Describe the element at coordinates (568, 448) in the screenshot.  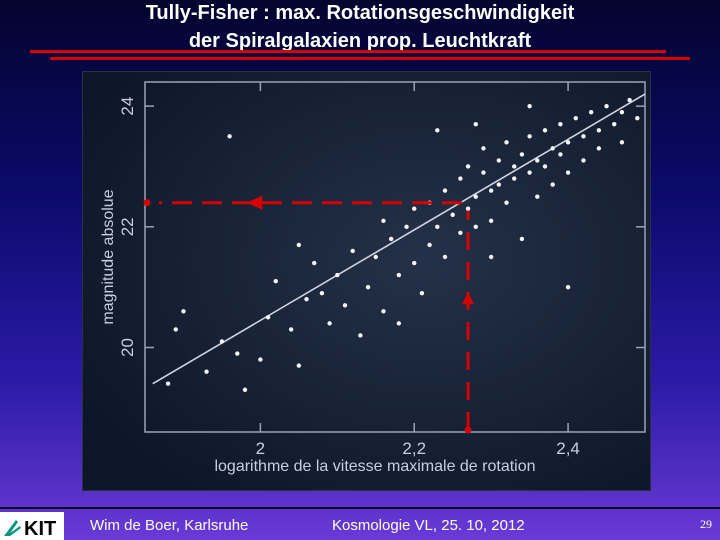
I see `x-tick-label: 2,4` at that location.